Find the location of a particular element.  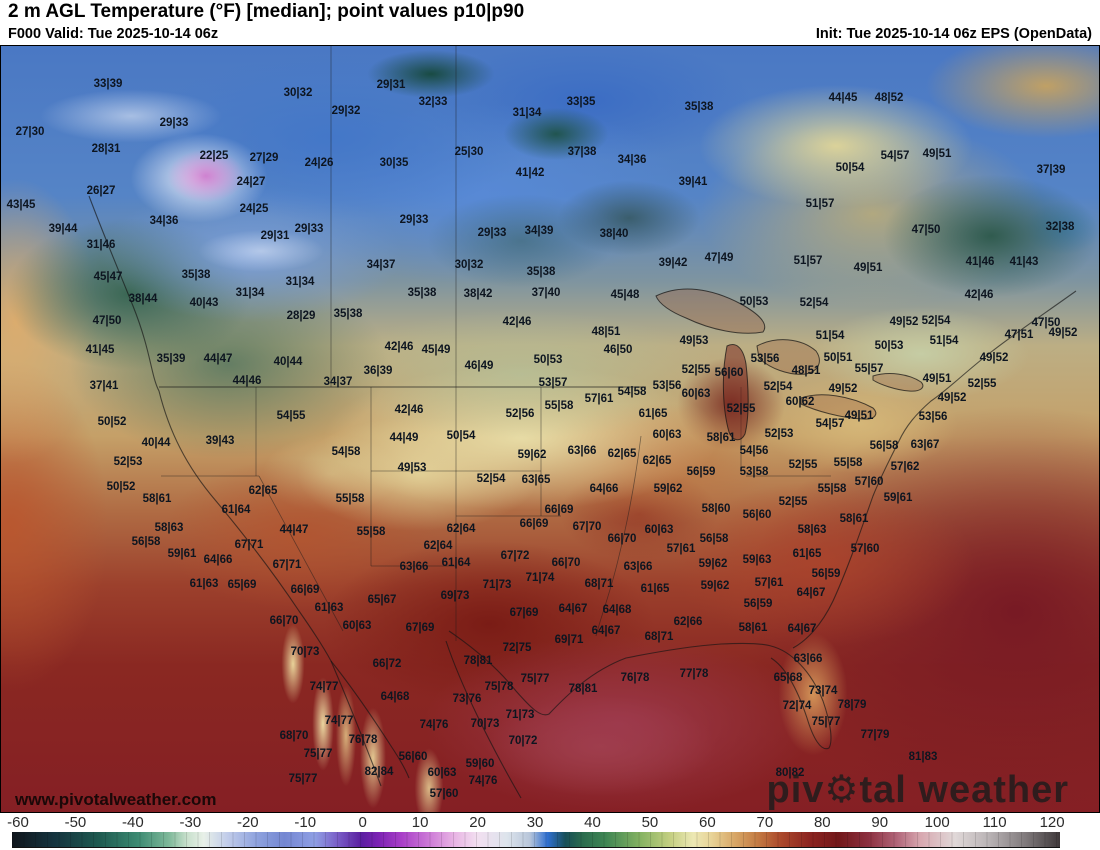

point-value: 72|75 is located at coordinates (517, 648).